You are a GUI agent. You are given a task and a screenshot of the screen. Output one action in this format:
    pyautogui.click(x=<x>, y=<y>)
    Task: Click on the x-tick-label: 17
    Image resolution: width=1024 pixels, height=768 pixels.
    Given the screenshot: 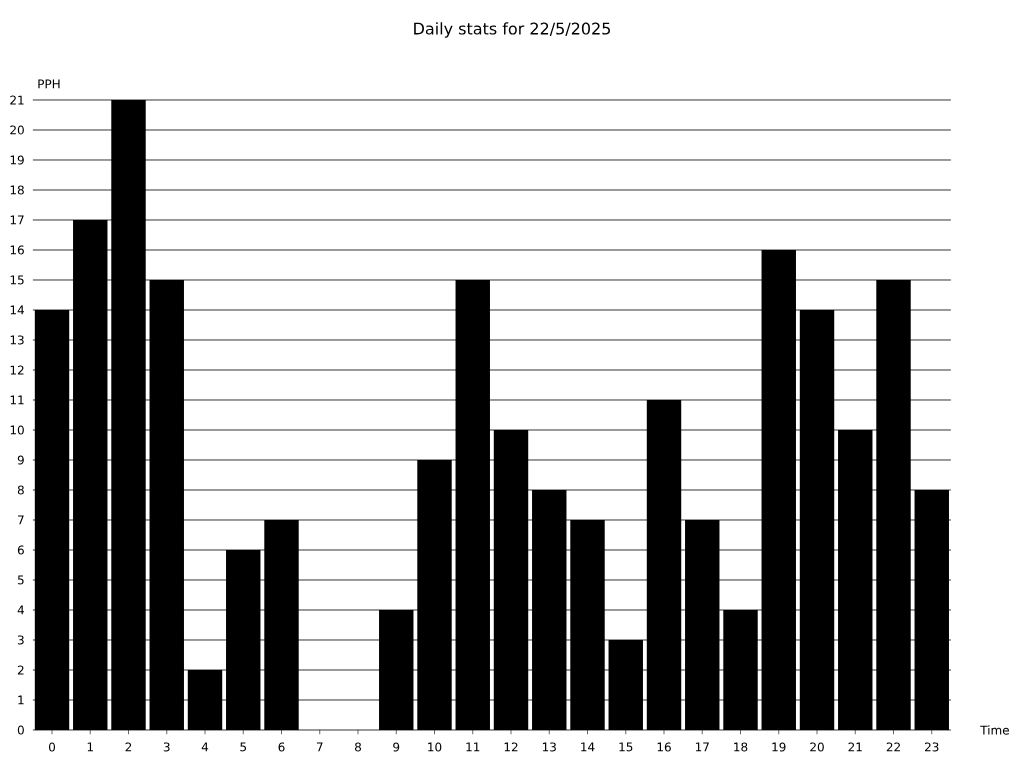 What is the action you would take?
    pyautogui.click(x=702, y=747)
    